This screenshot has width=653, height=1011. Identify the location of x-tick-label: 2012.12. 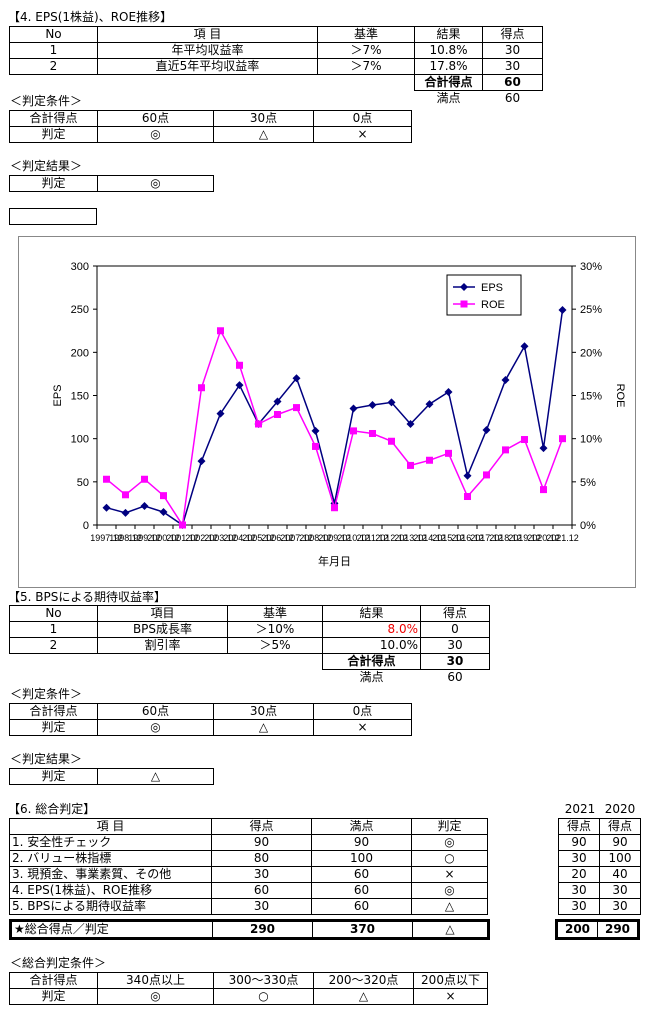
(391, 538).